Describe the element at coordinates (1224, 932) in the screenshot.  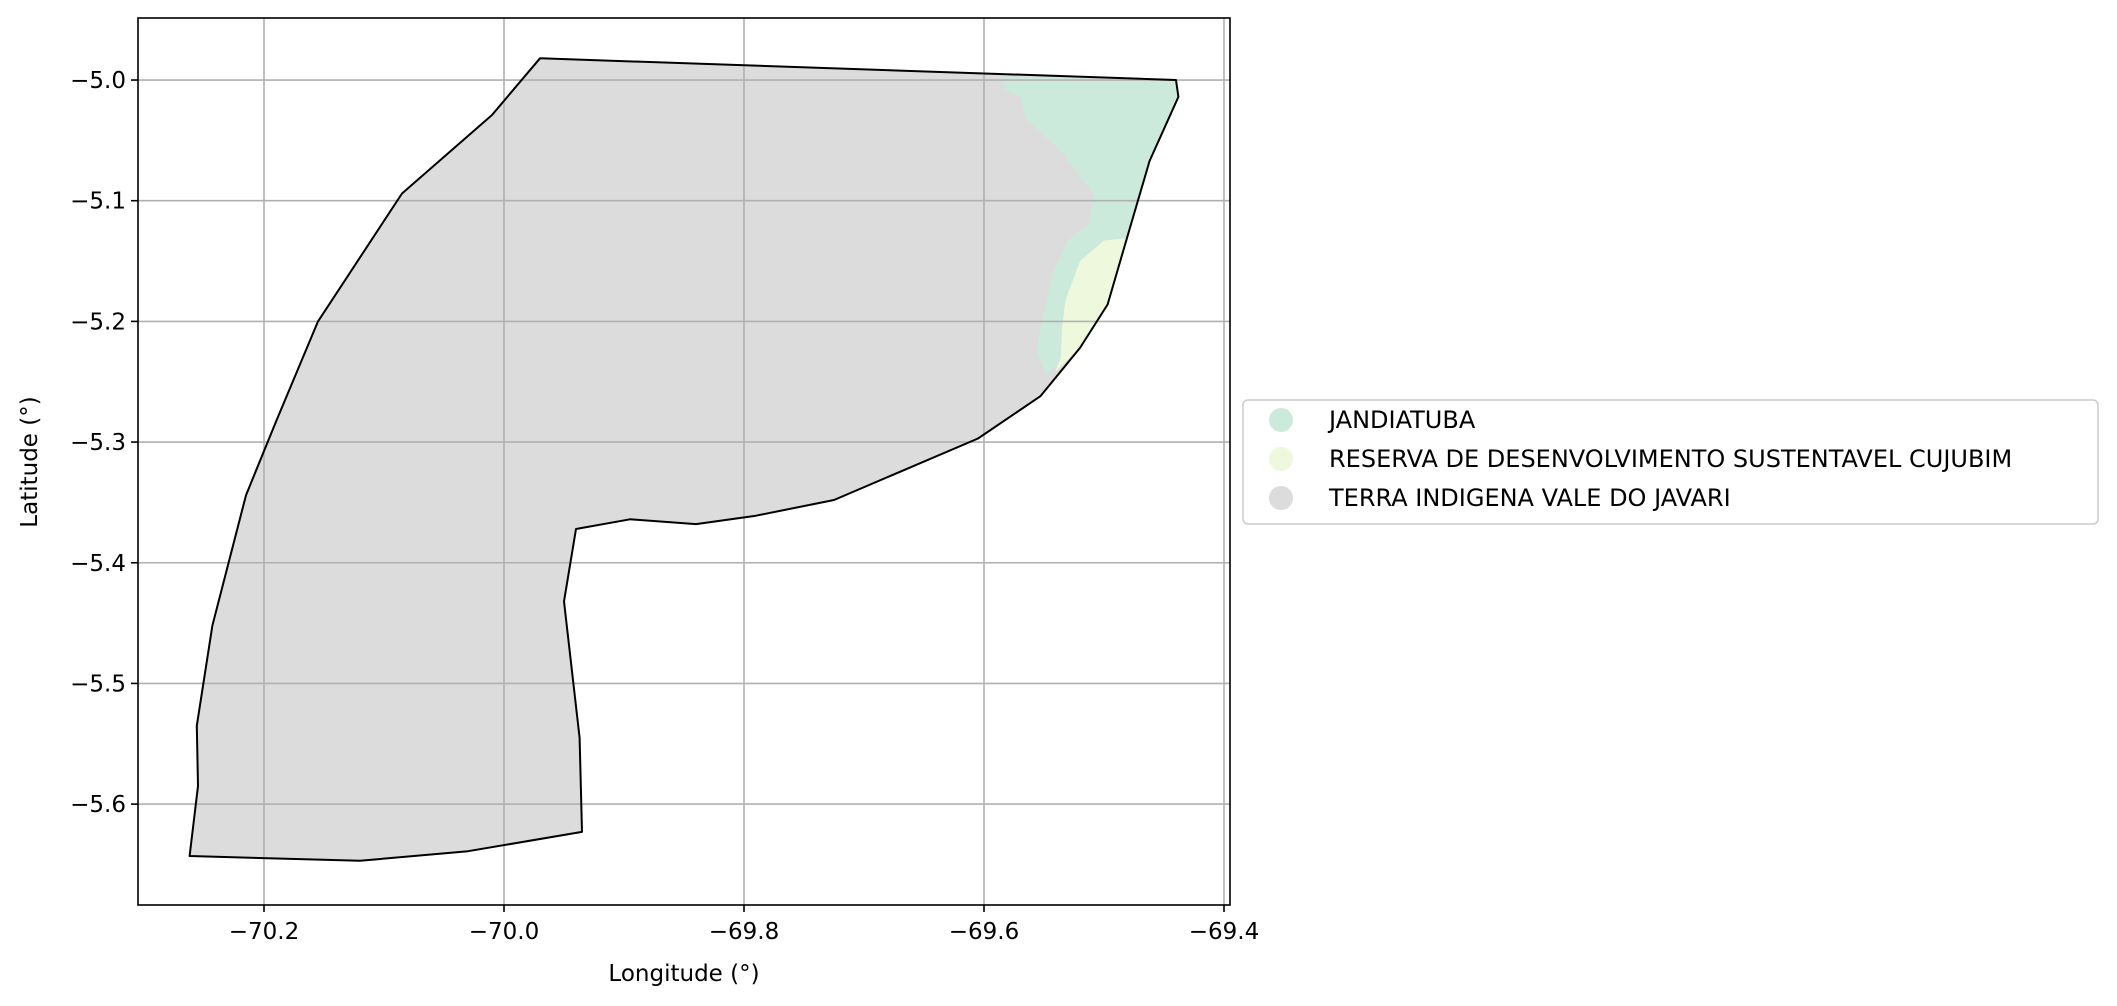
I see `x-tick-label: −69.4` at that location.